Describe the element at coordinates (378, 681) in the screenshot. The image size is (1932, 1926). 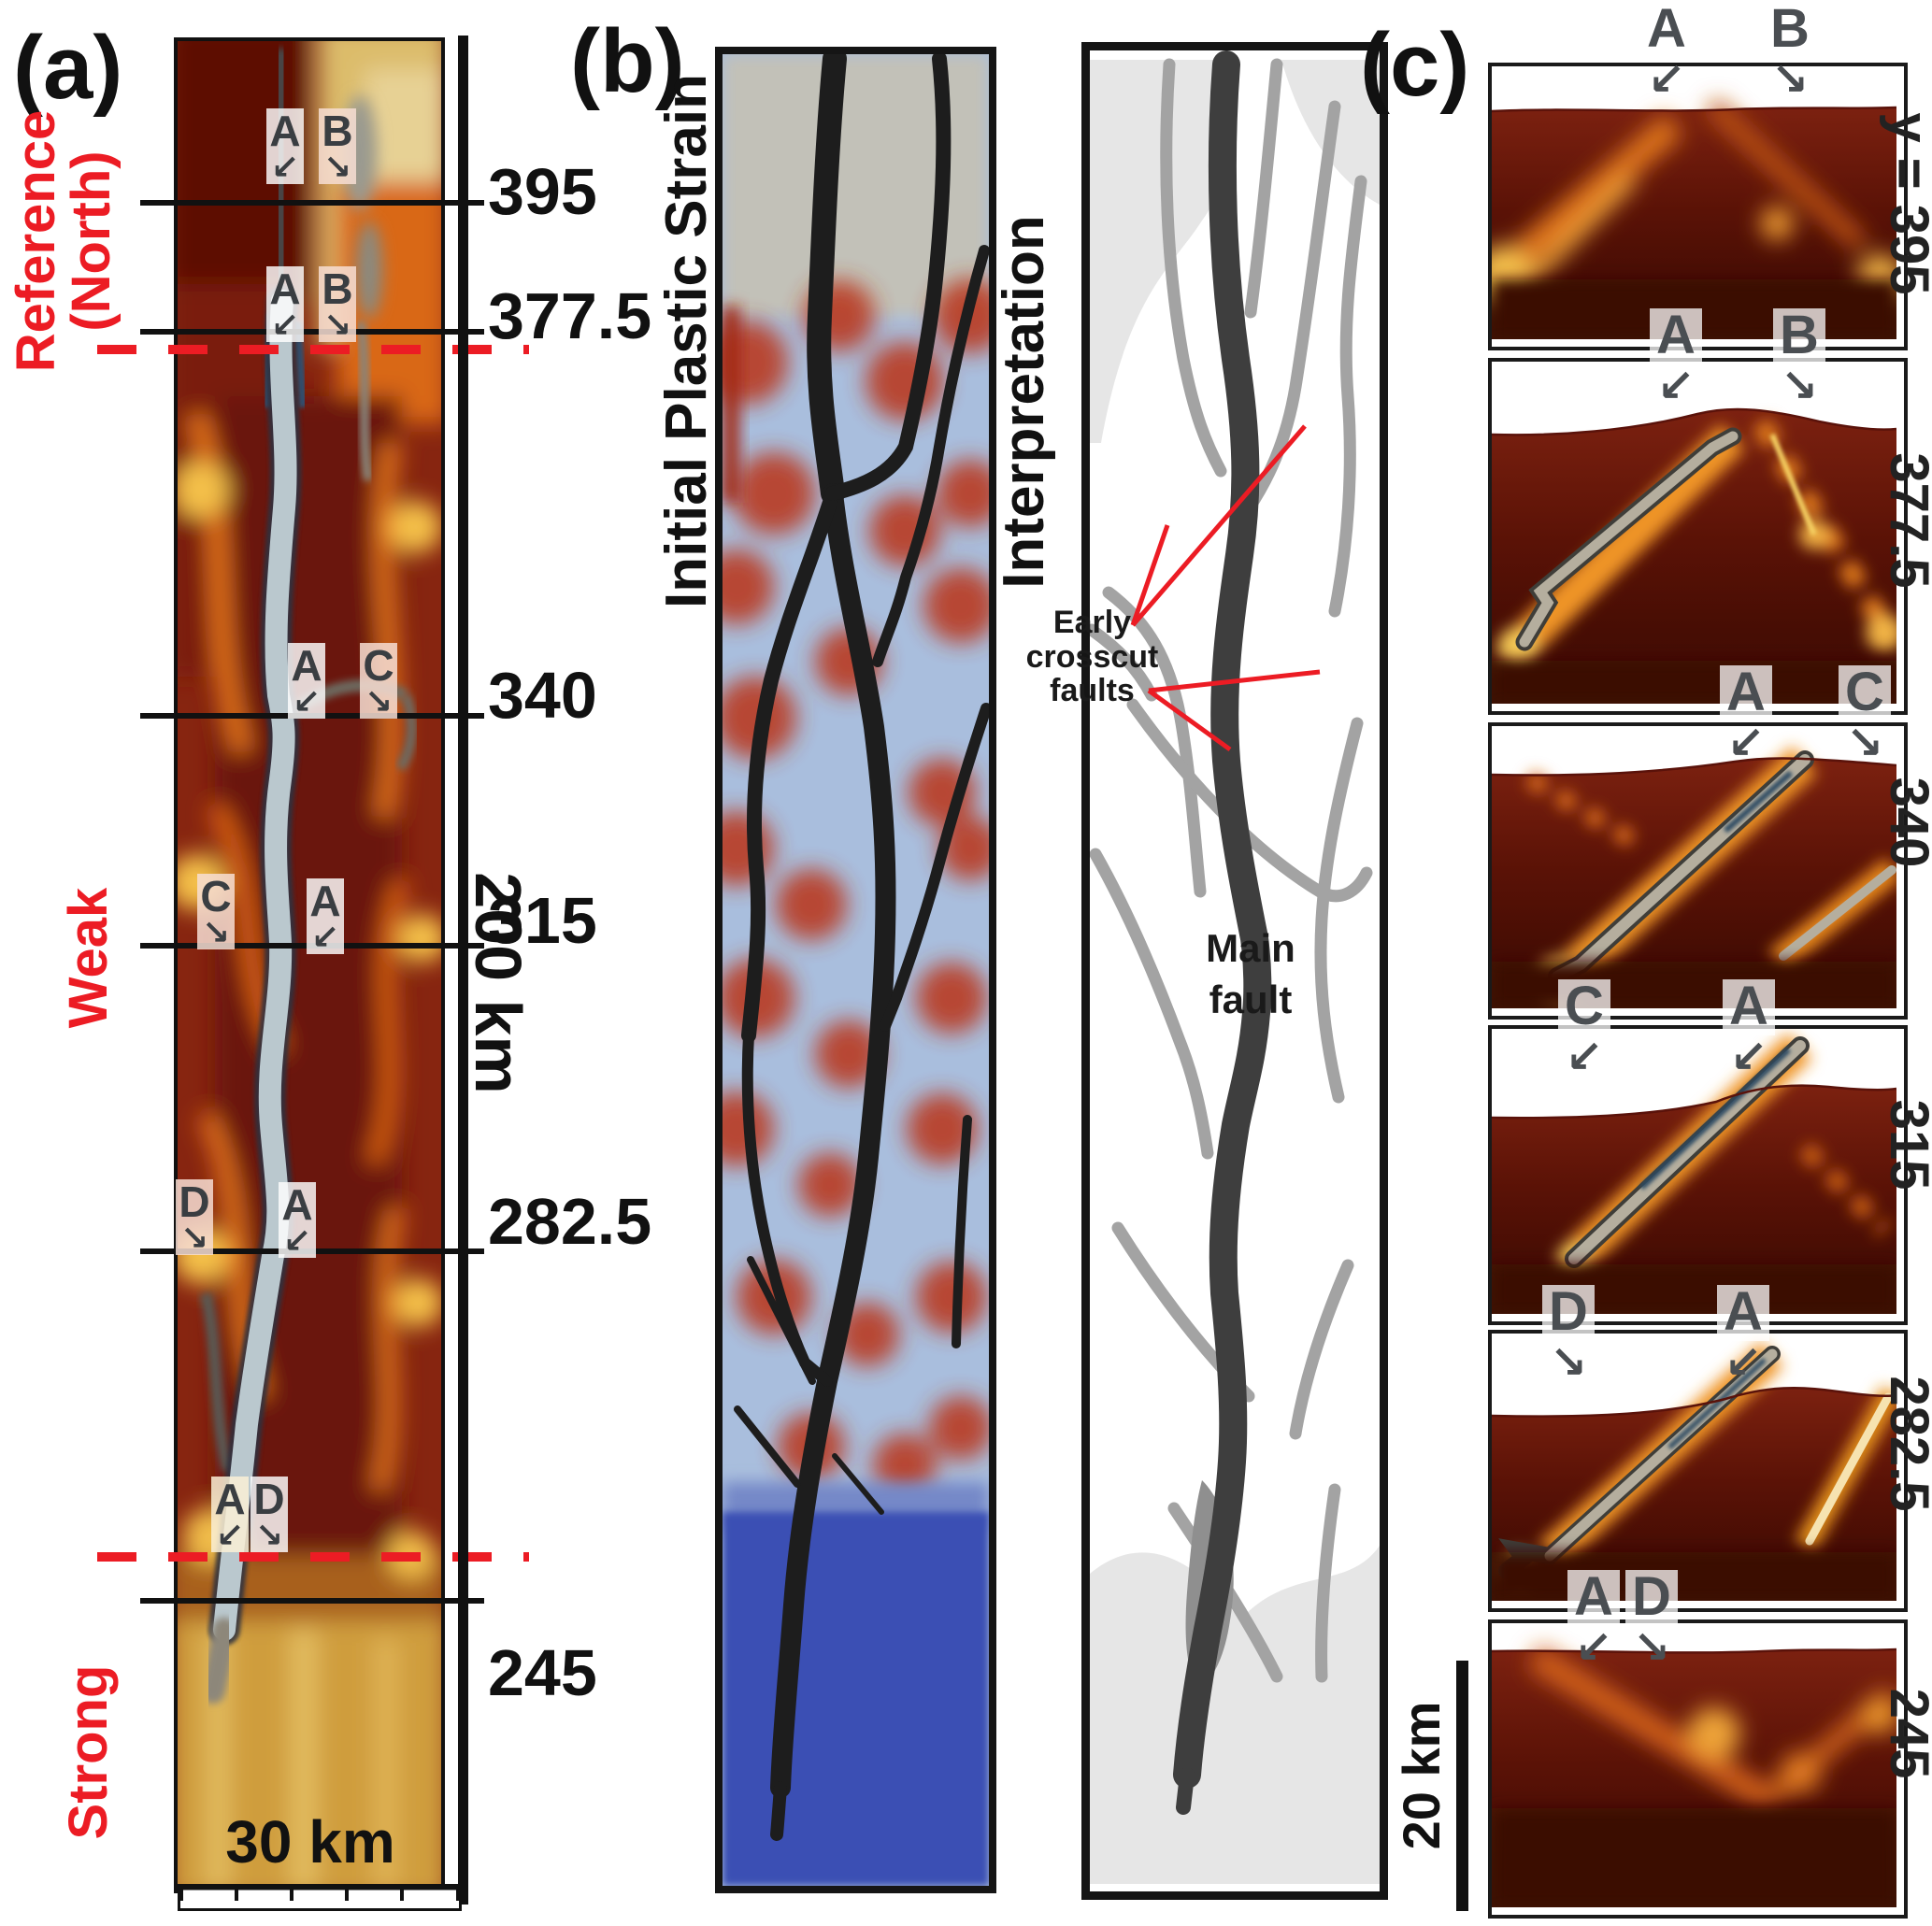
I see `map-marker-c3: C ↘` at that location.